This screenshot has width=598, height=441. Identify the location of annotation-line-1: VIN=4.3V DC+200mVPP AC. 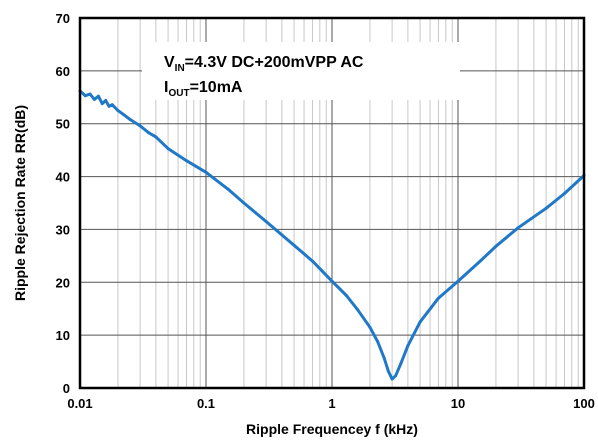
(264, 64).